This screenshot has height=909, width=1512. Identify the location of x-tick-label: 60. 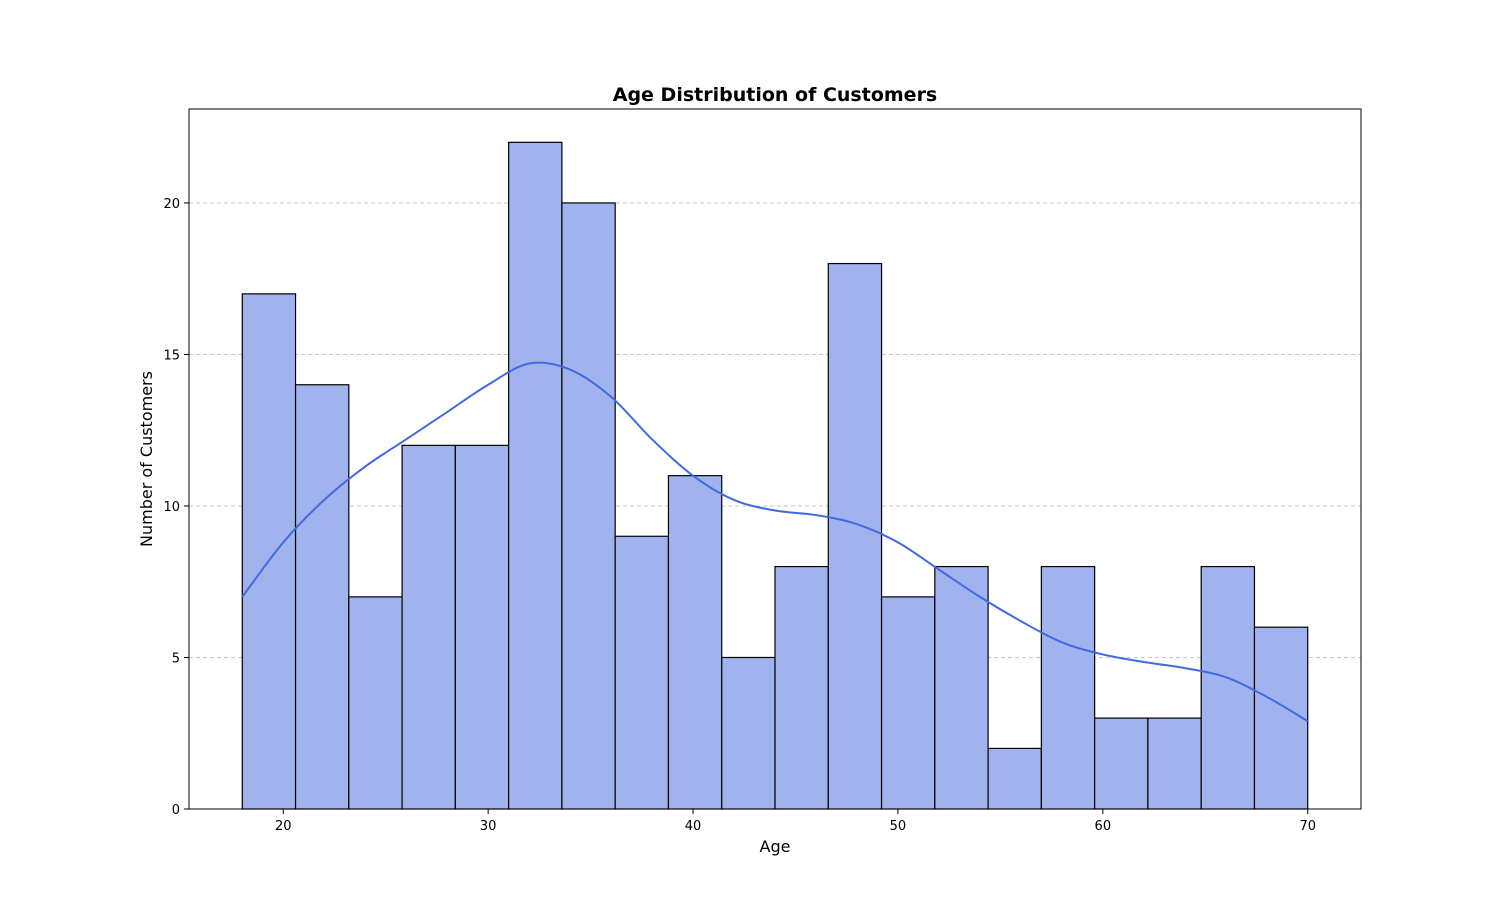
(1103, 826).